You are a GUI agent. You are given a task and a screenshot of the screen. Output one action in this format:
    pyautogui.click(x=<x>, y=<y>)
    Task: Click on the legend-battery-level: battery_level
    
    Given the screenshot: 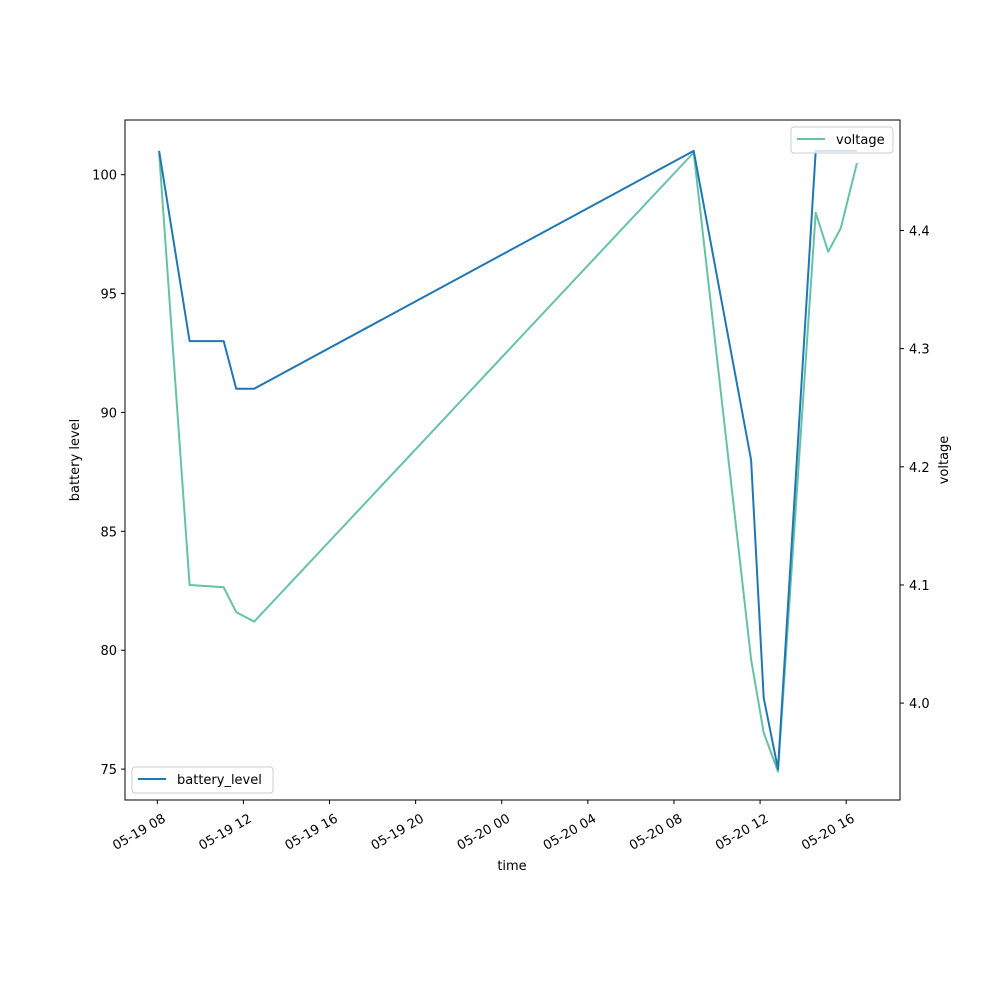 What is the action you would take?
    pyautogui.click(x=202, y=780)
    